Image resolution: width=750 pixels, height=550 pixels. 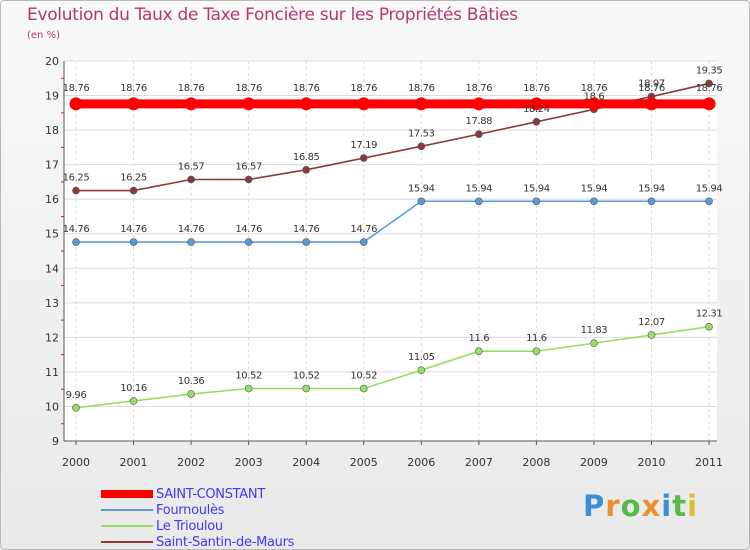 I want to click on legend-label: Le Trioulou, so click(x=189, y=526).